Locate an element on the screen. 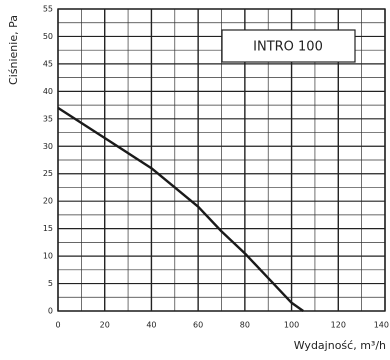  y-tick-label: 20 is located at coordinates (48, 201).